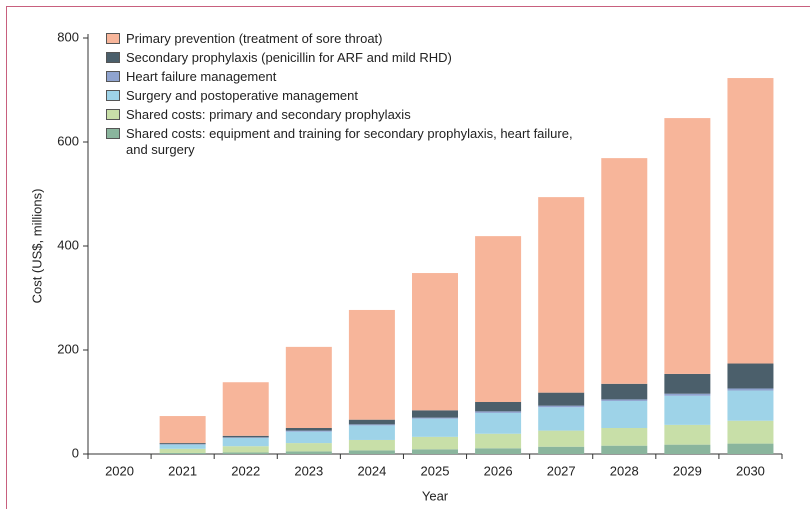 This screenshot has width=810, height=509. Describe the element at coordinates (245, 470) in the screenshot. I see `x-tick-label: 2022` at that location.